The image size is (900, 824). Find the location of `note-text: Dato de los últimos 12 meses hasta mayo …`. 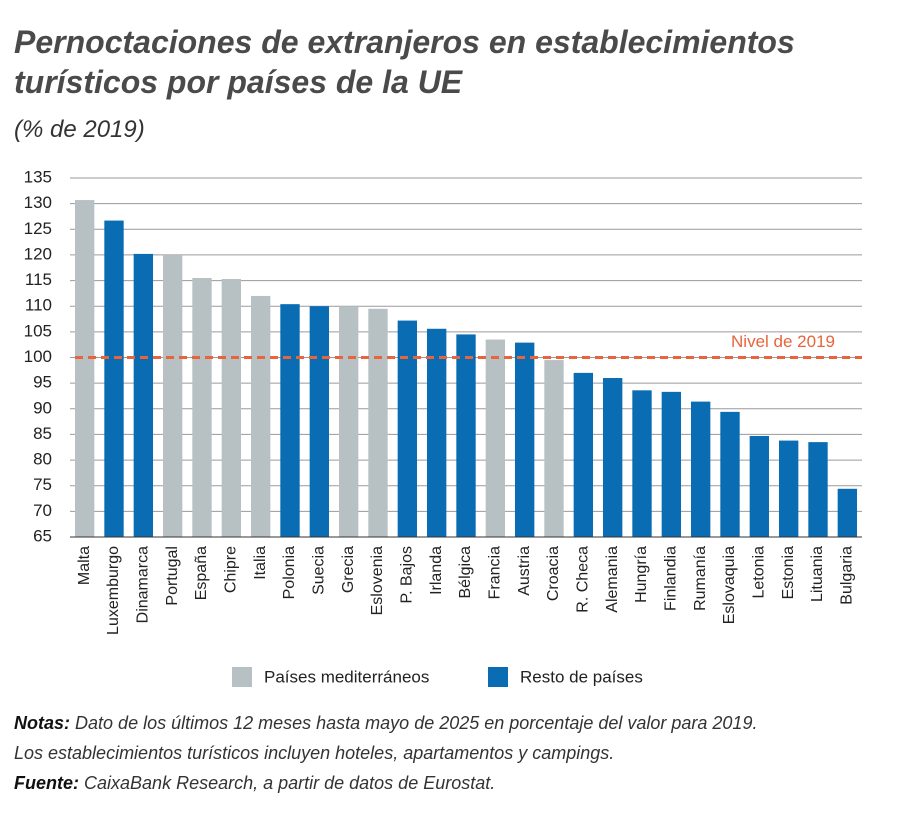

note-text: Dato de los últimos 12 meses hasta mayo … is located at coordinates (416, 723).